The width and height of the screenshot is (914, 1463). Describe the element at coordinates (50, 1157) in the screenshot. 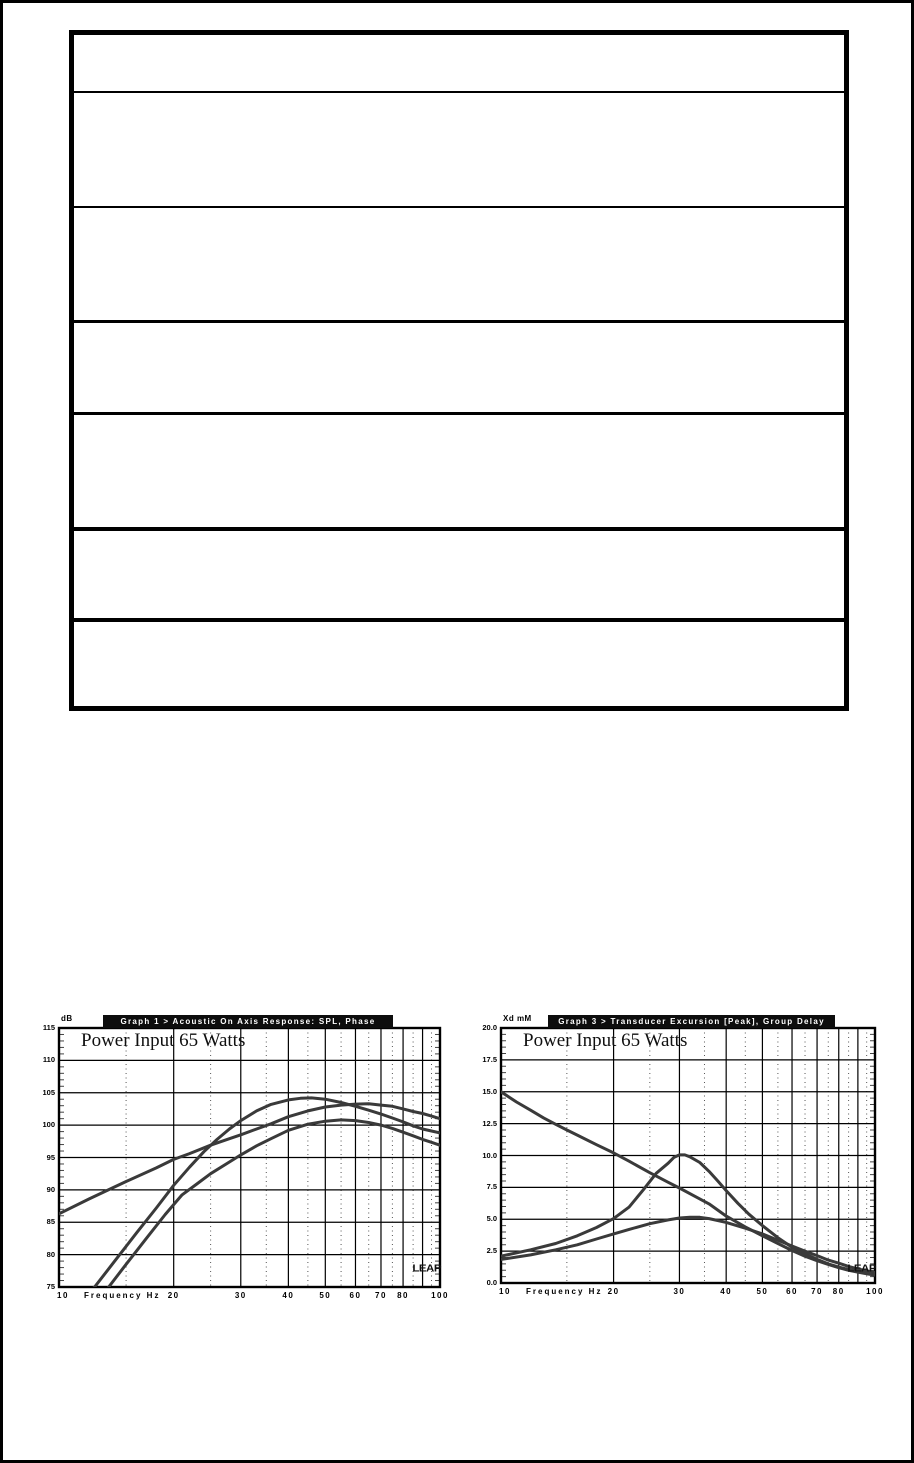

I see `y-tick-label: 95` at that location.